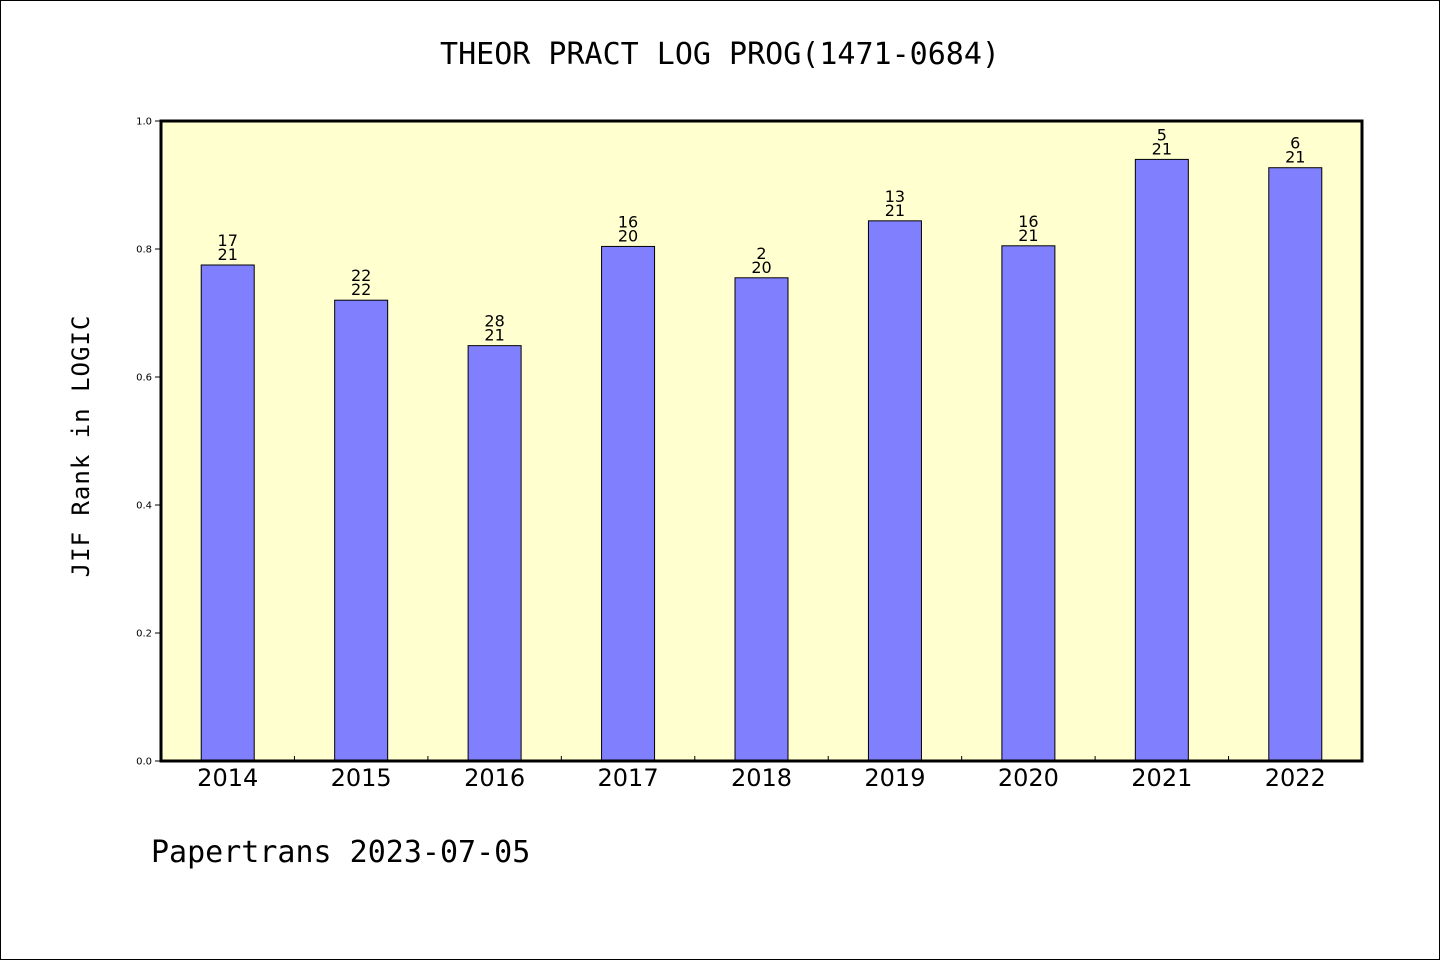 This screenshot has height=961, width=1440. Describe the element at coordinates (894, 778) in the screenshot. I see `x-tick-label: 2019` at that location.